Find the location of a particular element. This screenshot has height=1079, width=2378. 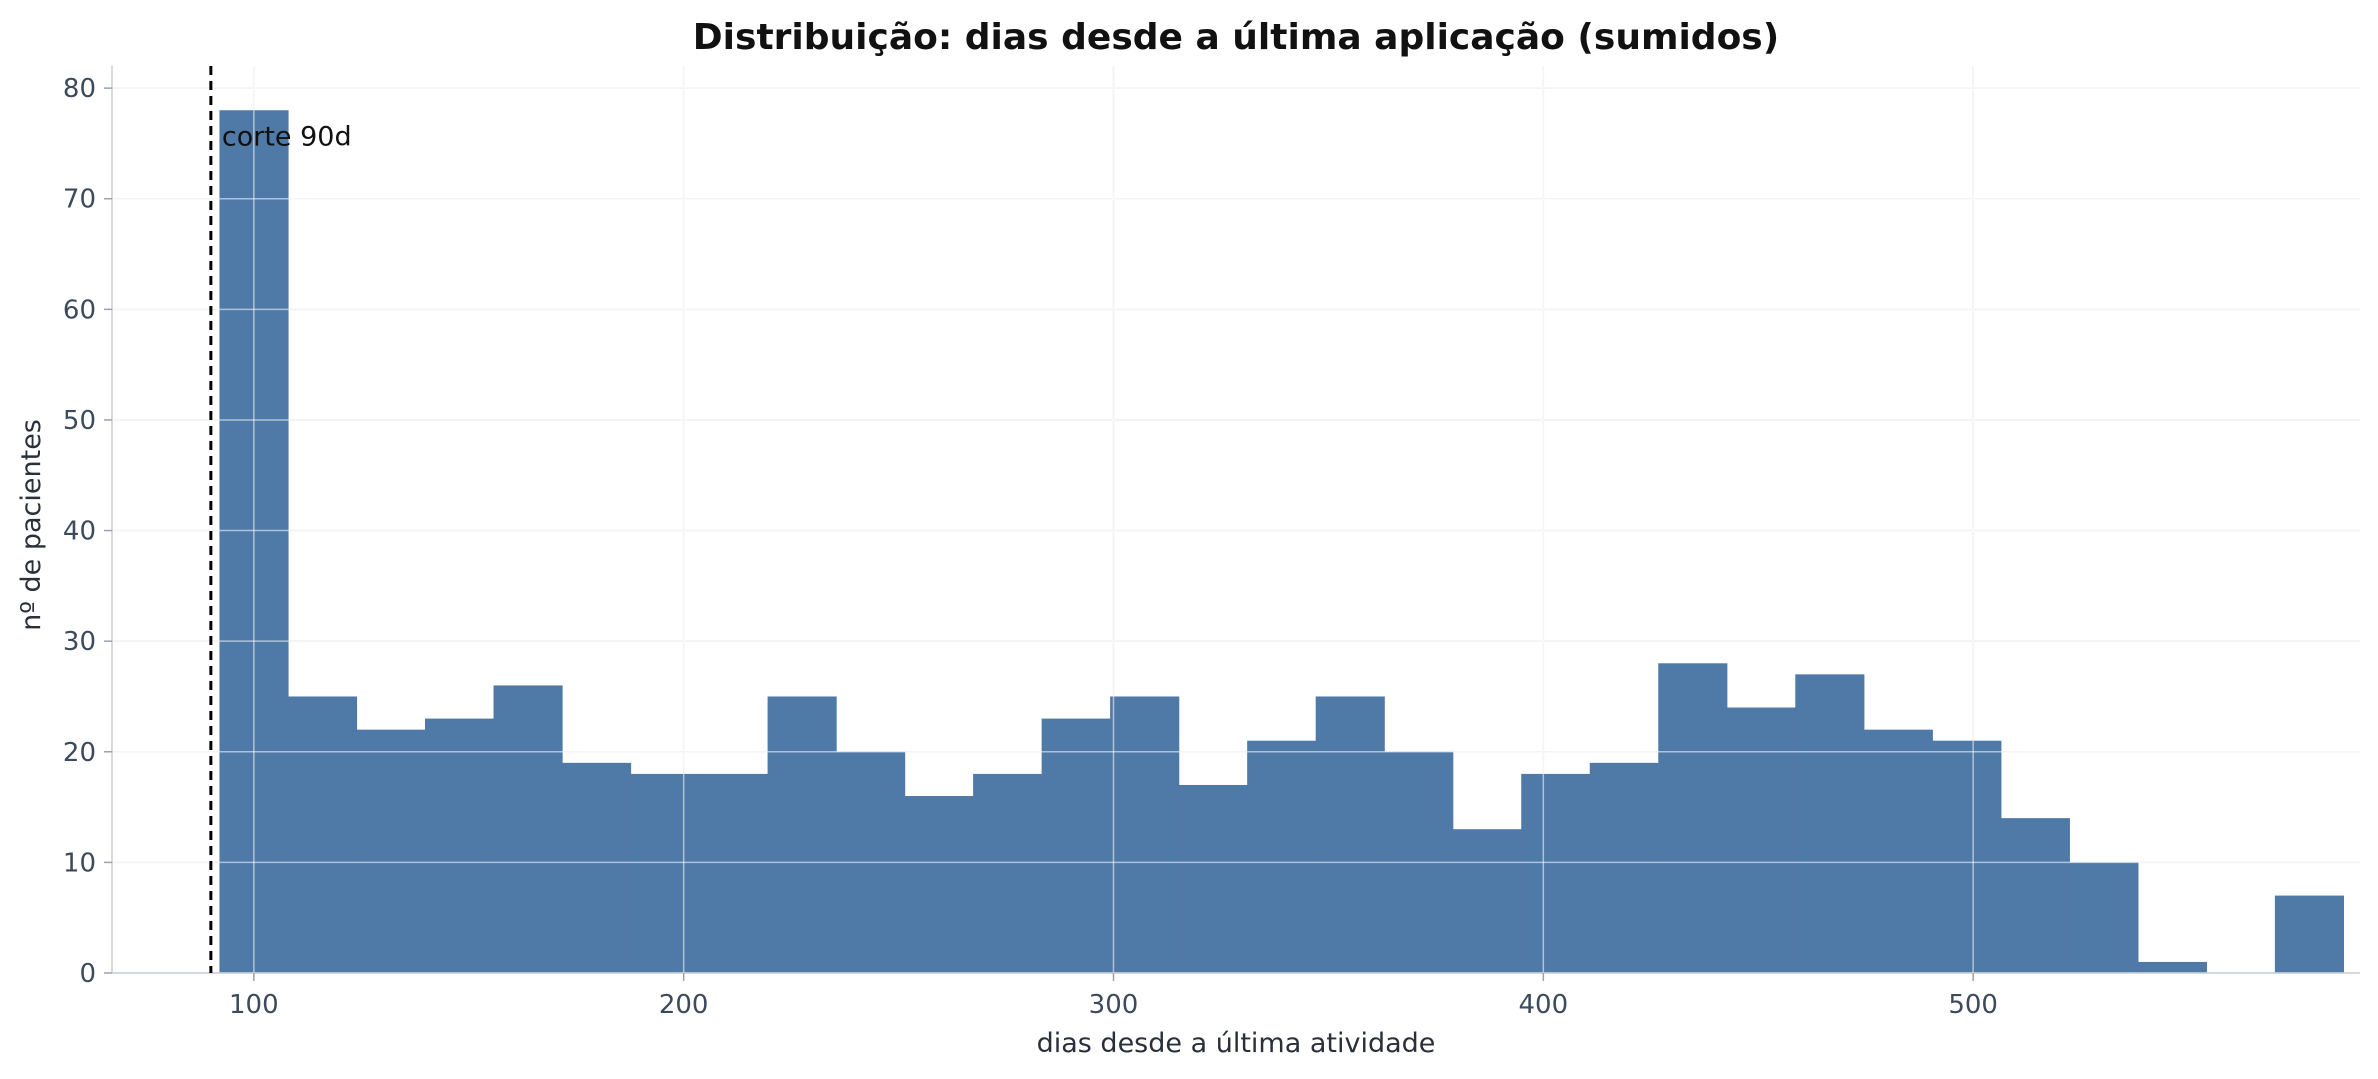

x-tick-label: 200 is located at coordinates (684, 1005).